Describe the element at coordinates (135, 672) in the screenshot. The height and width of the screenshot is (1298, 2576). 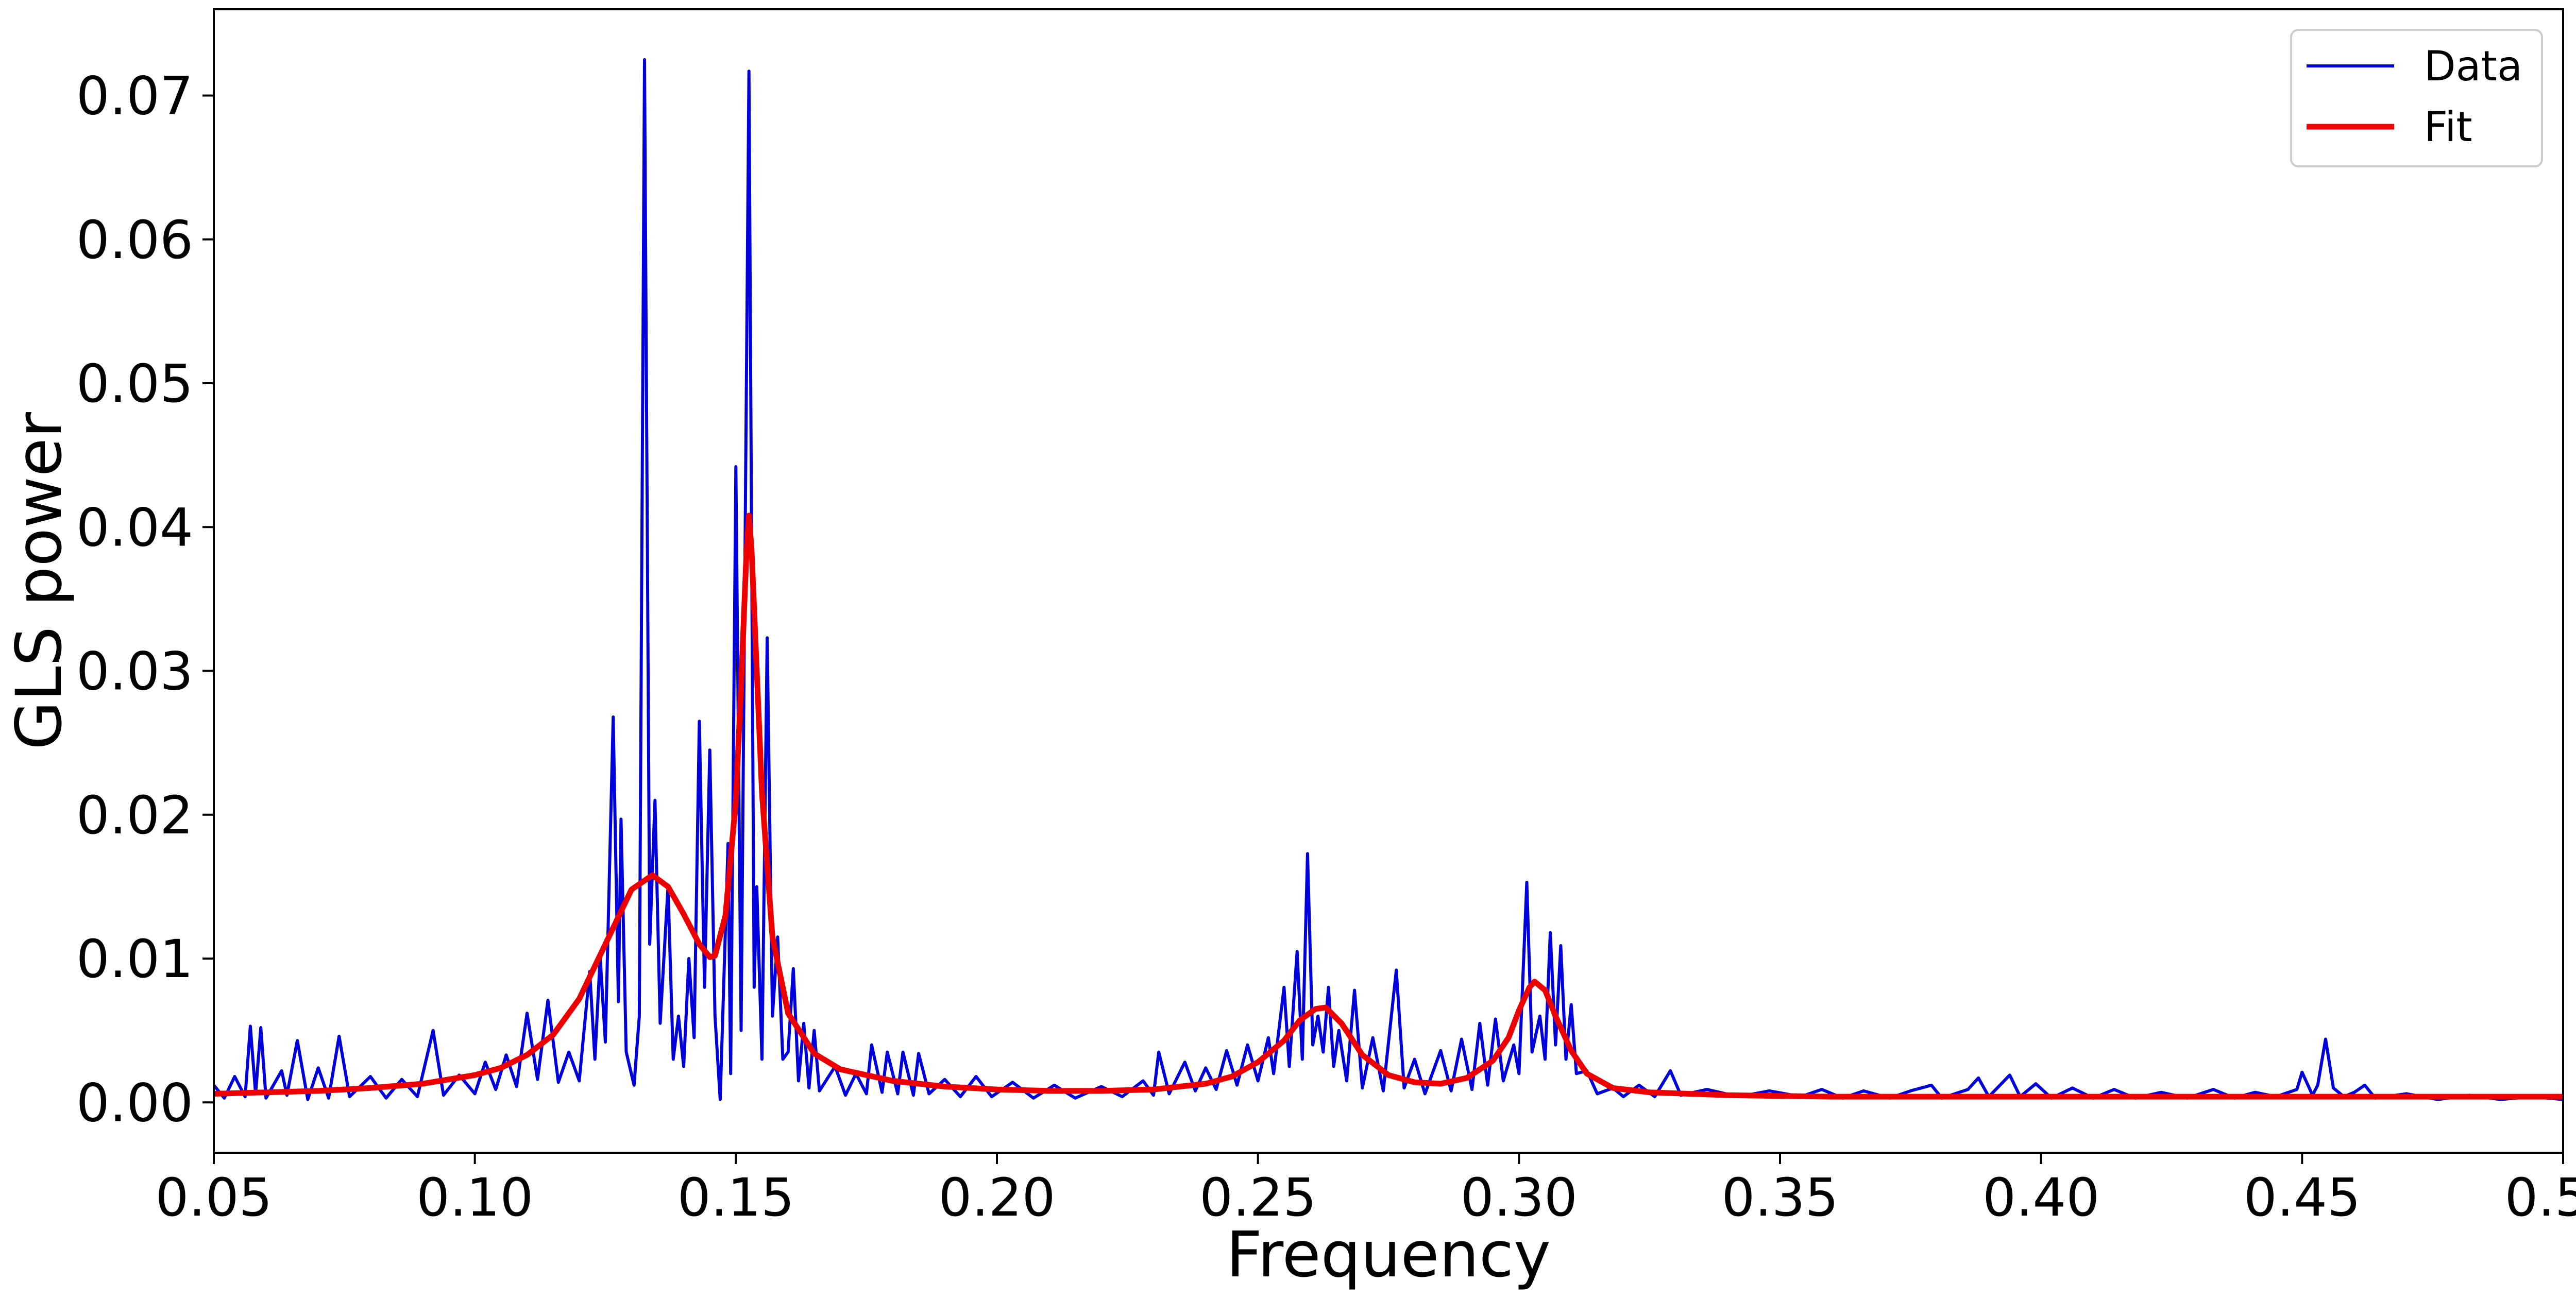
I see `y-tick-label: 0.03` at that location.